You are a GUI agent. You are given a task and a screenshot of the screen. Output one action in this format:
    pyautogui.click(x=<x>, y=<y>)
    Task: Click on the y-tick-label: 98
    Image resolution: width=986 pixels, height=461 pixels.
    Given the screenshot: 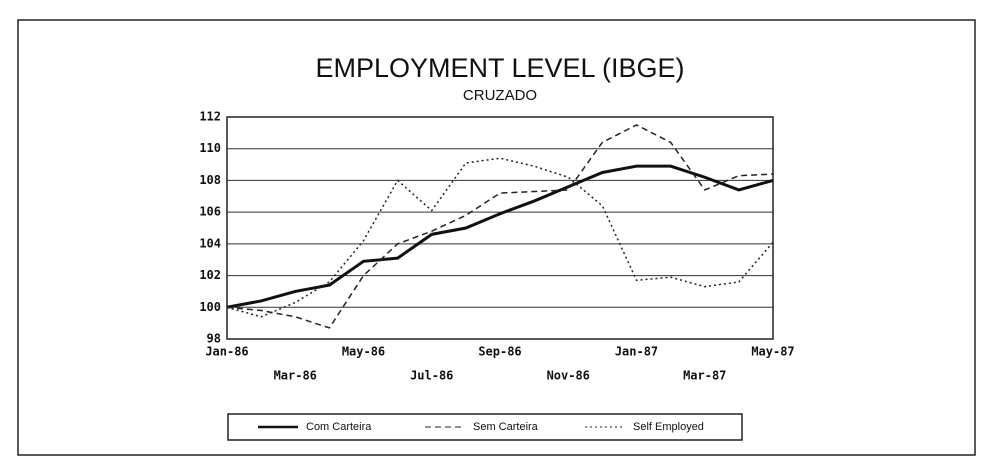 What is the action you would take?
    pyautogui.click(x=214, y=339)
    